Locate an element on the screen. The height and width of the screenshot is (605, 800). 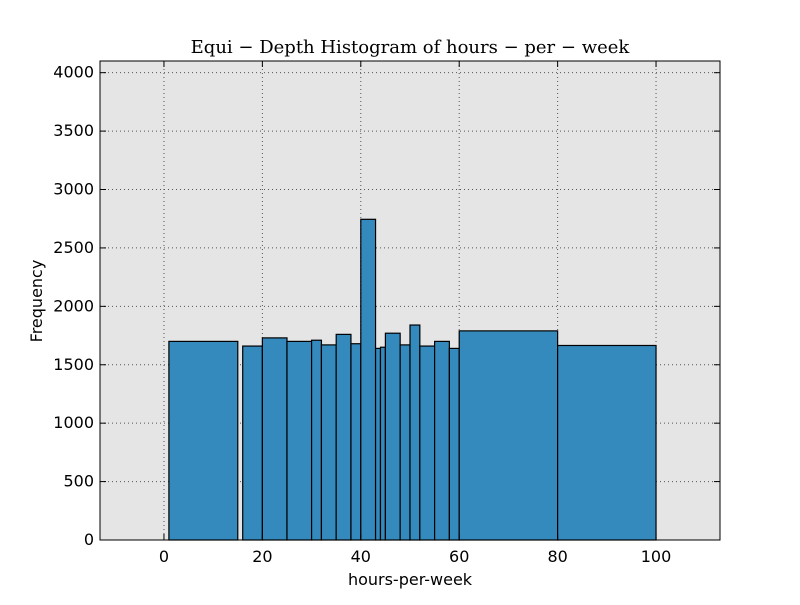
y-tick-label: 4000 is located at coordinates (73, 72).